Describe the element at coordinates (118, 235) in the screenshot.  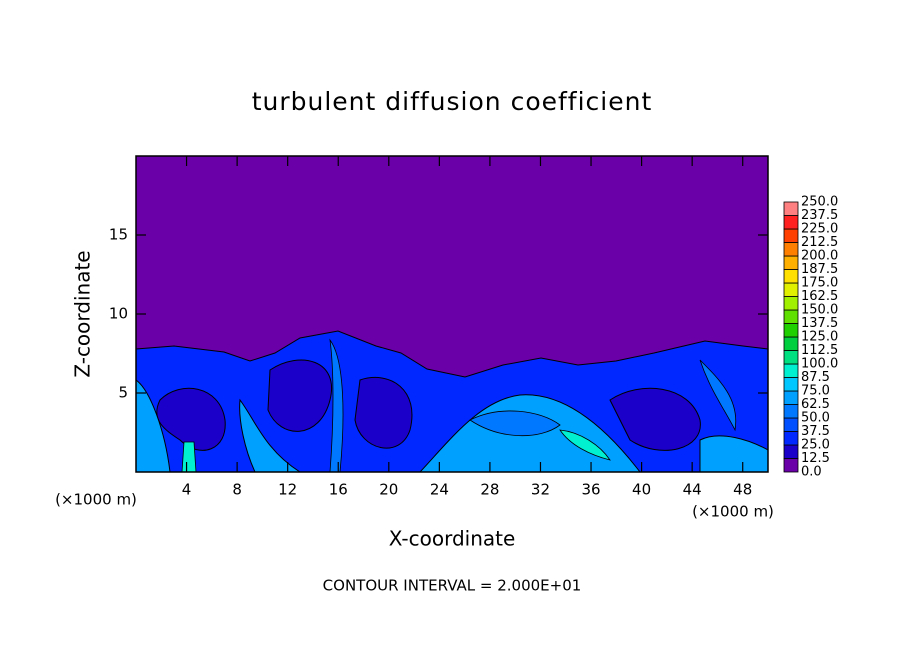
I see `y-tick-label: 15` at that location.